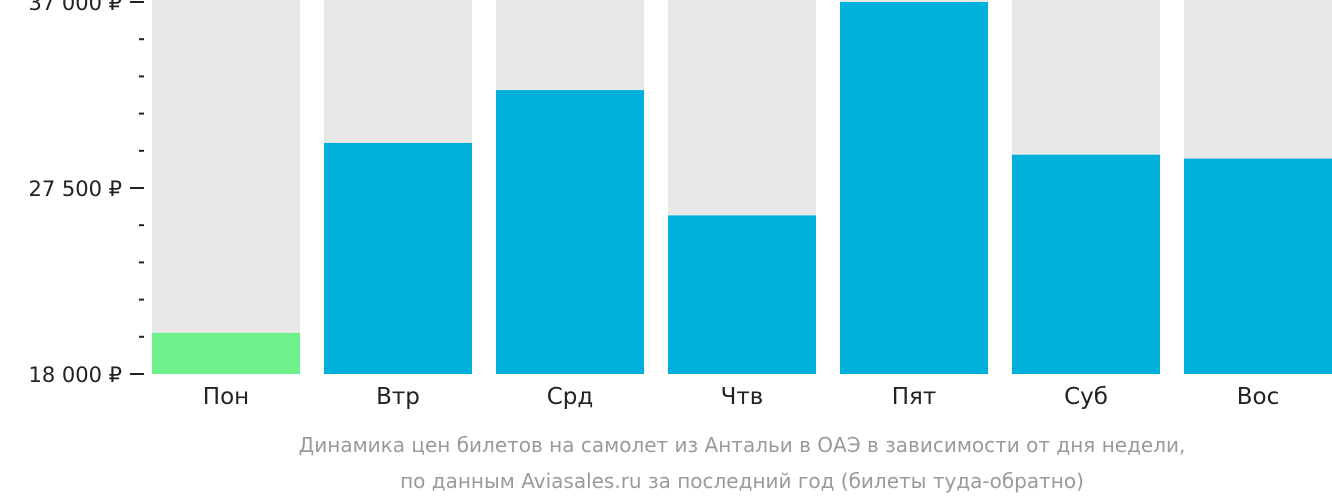 This screenshot has height=502, width=1332. What do you see at coordinates (226, 187) in the screenshot?
I see `bar-background` at bounding box center [226, 187].